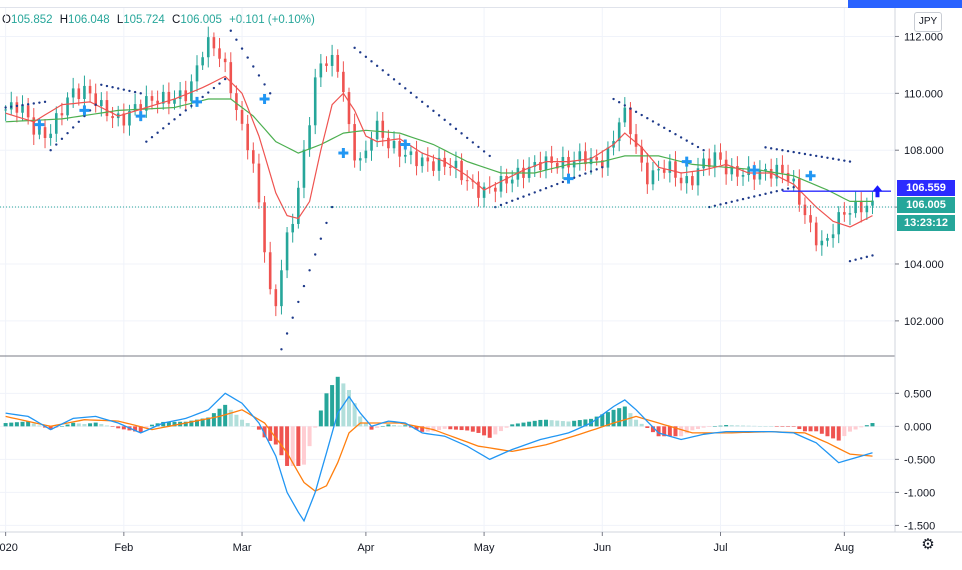  What do you see at coordinates (720, 548) in the screenshot?
I see `time-axis-label: Jul` at bounding box center [720, 548].